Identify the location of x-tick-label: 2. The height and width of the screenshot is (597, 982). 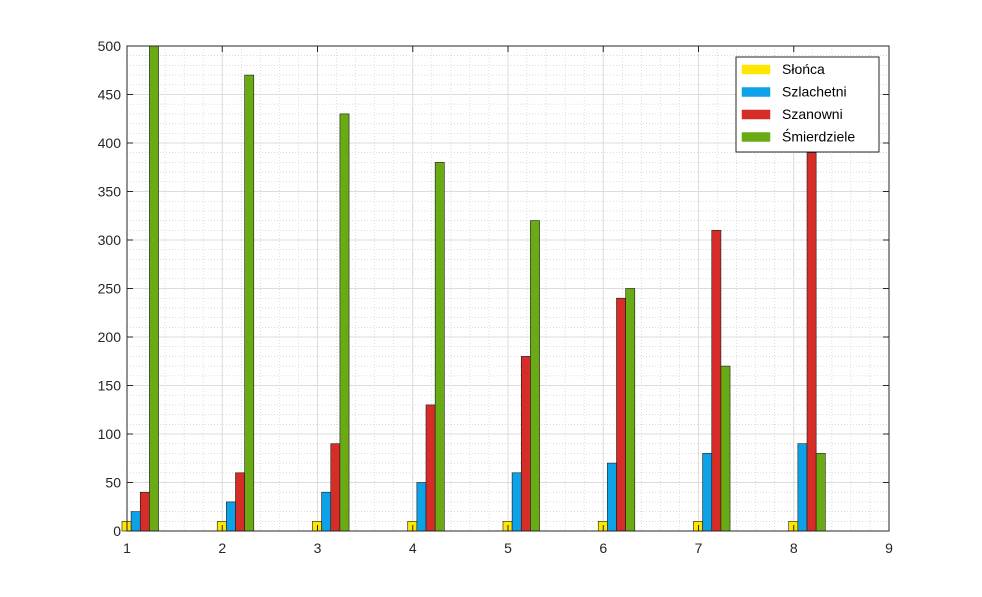
(222, 548).